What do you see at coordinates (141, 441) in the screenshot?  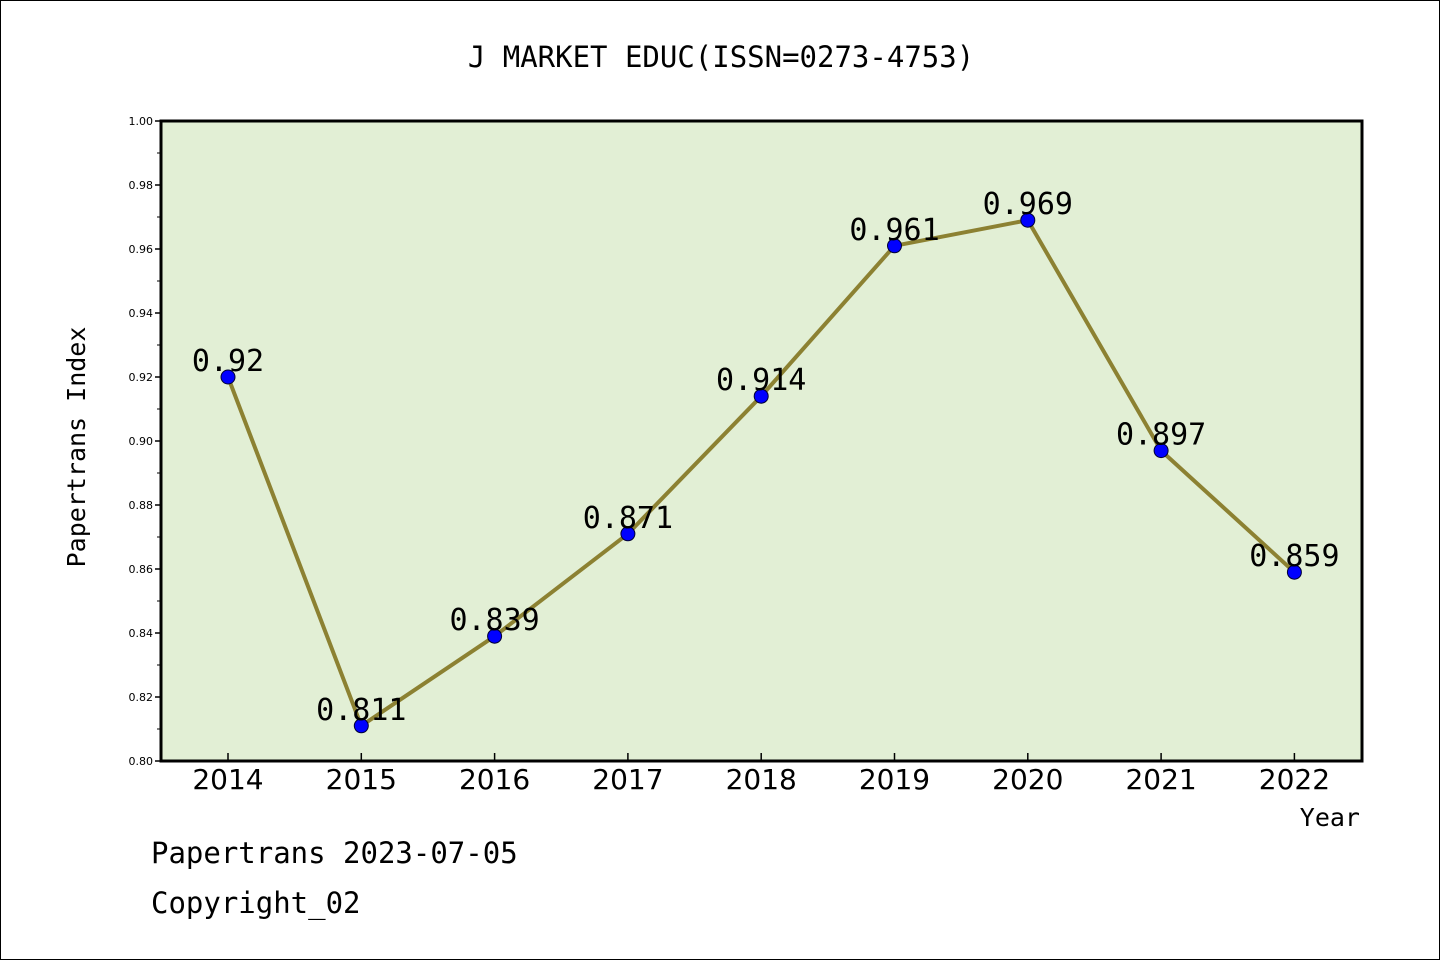 I see `y-tick-label: 0.90` at bounding box center [141, 441].